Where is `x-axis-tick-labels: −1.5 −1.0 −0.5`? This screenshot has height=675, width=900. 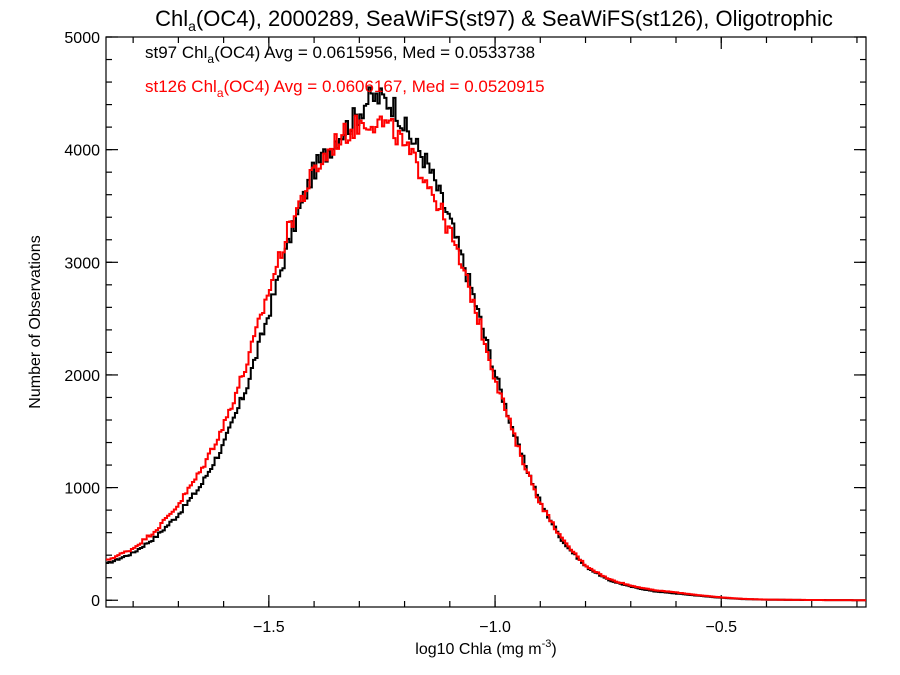 x-axis-tick-labels: −1.5 −1.0 −0.5 is located at coordinates (495, 627).